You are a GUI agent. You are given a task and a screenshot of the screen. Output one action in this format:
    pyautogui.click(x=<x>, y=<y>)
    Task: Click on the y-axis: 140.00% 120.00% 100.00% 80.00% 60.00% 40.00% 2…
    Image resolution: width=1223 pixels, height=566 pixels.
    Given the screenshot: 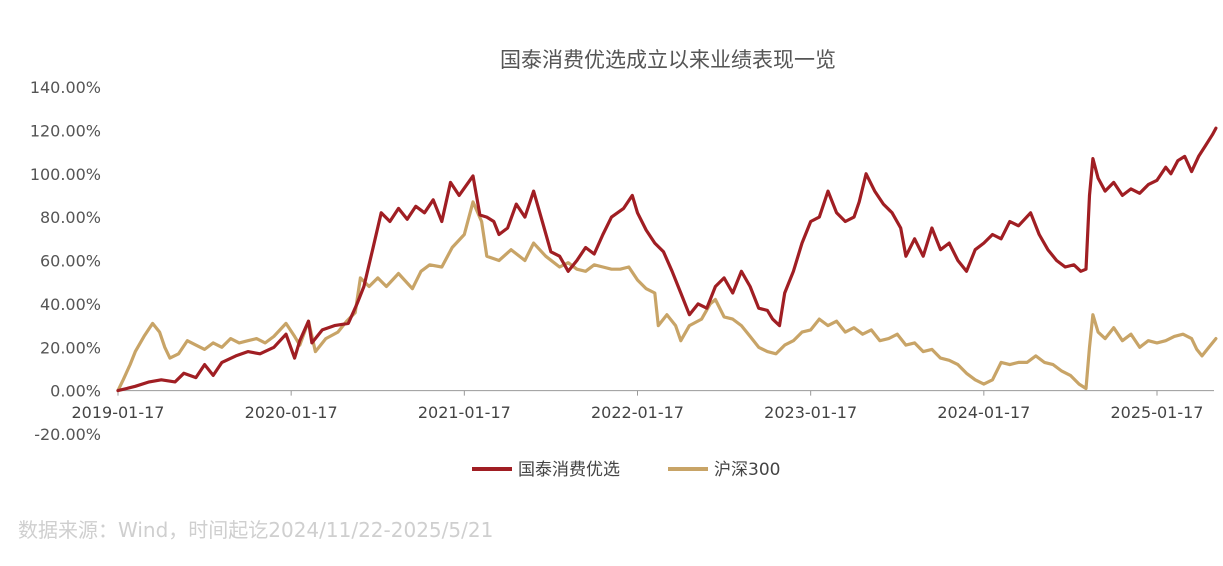 What is the action you would take?
    pyautogui.click(x=65, y=261)
    